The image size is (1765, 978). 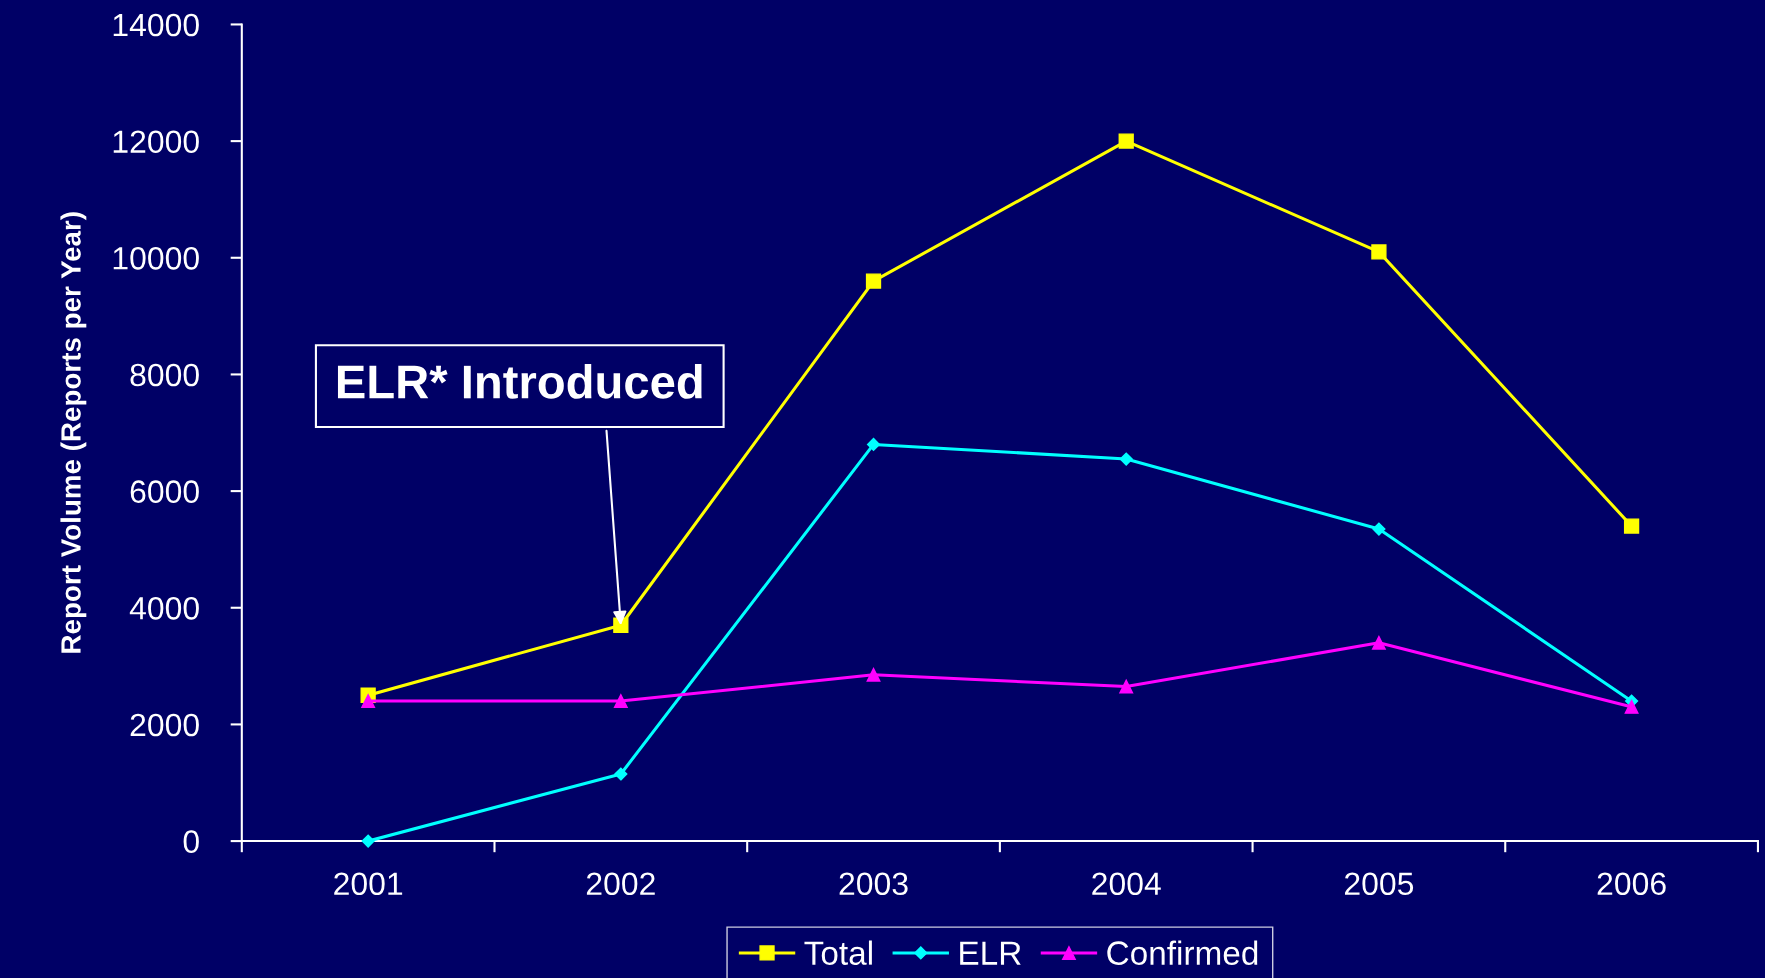 What do you see at coordinates (838, 952) in the screenshot?
I see `legend-label: Total` at bounding box center [838, 952].